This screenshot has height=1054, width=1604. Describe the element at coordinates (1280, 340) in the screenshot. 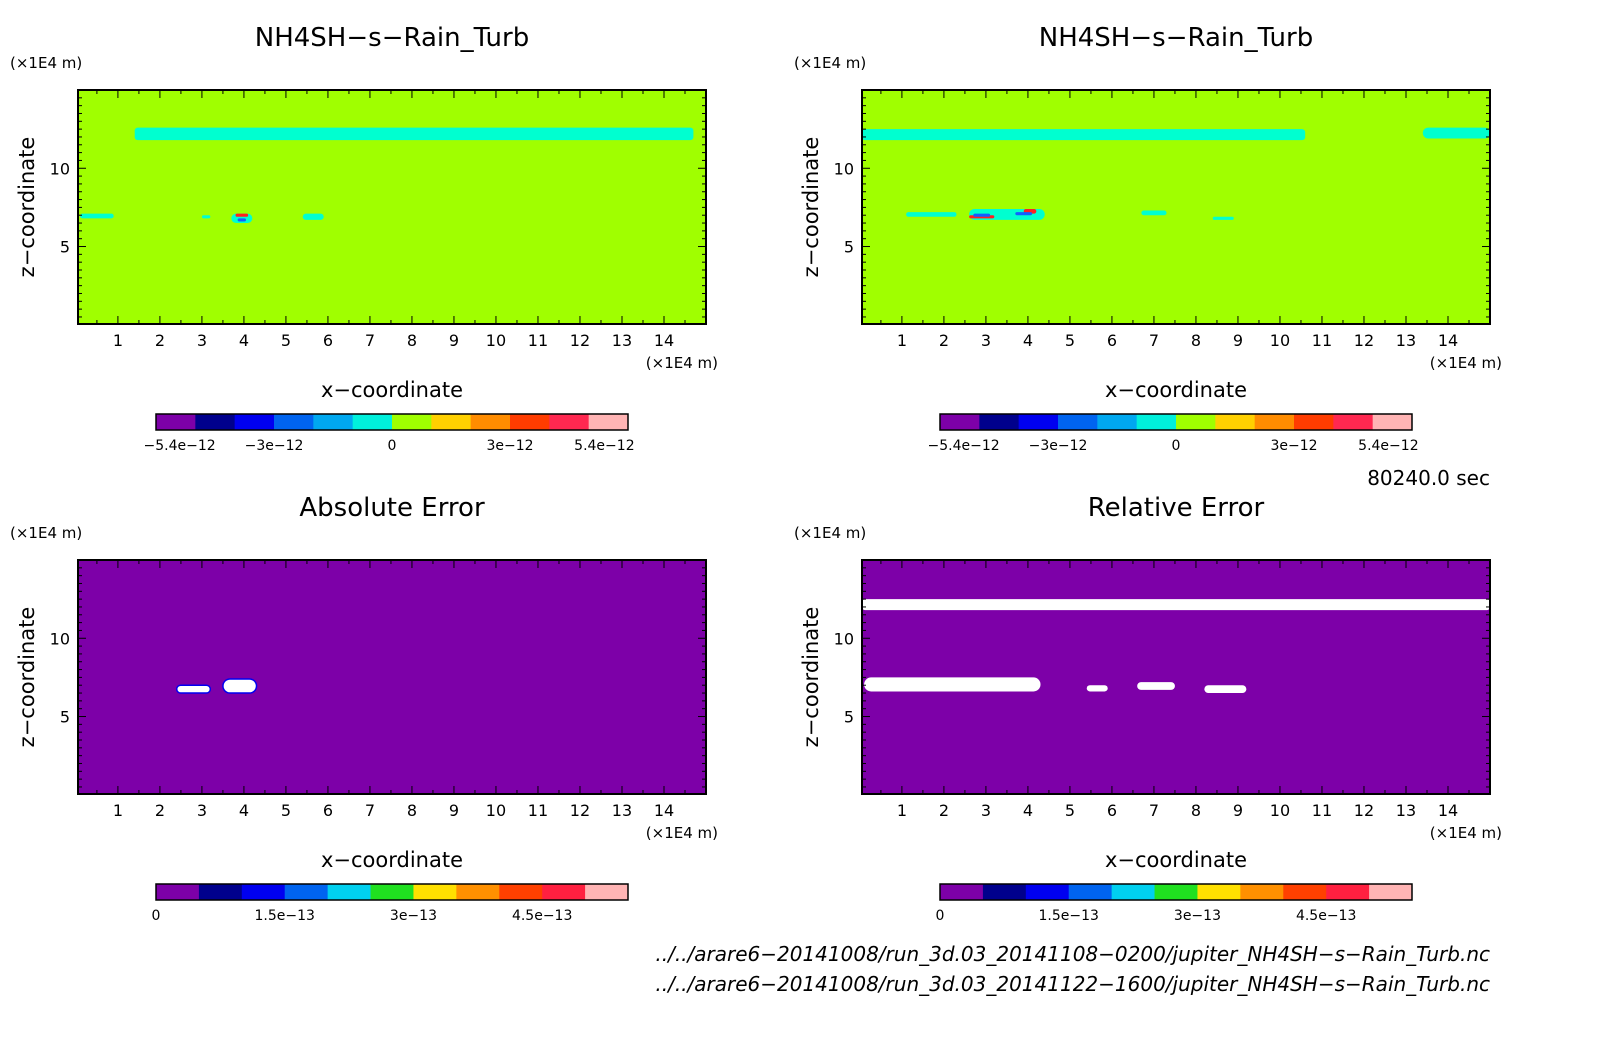

I see `x-tick-label: 10` at that location.